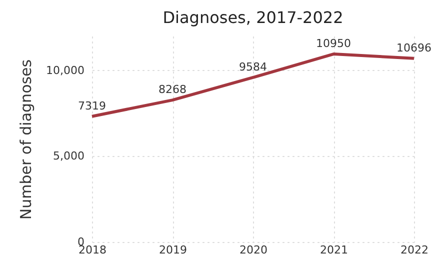  Describe the element at coordinates (172, 89) in the screenshot. I see `data-label: 8268` at that location.